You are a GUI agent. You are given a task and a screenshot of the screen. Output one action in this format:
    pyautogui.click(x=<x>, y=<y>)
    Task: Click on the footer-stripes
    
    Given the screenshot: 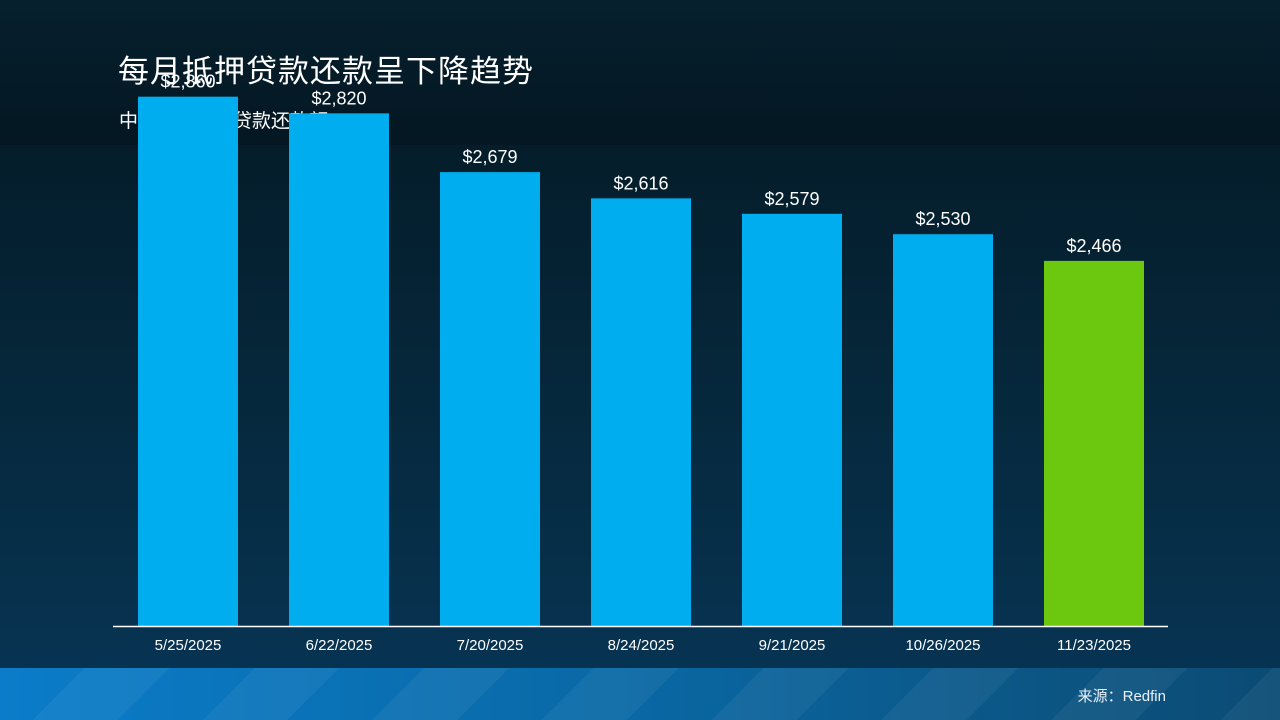 What is the action you would take?
    pyautogui.click(x=640, y=694)
    